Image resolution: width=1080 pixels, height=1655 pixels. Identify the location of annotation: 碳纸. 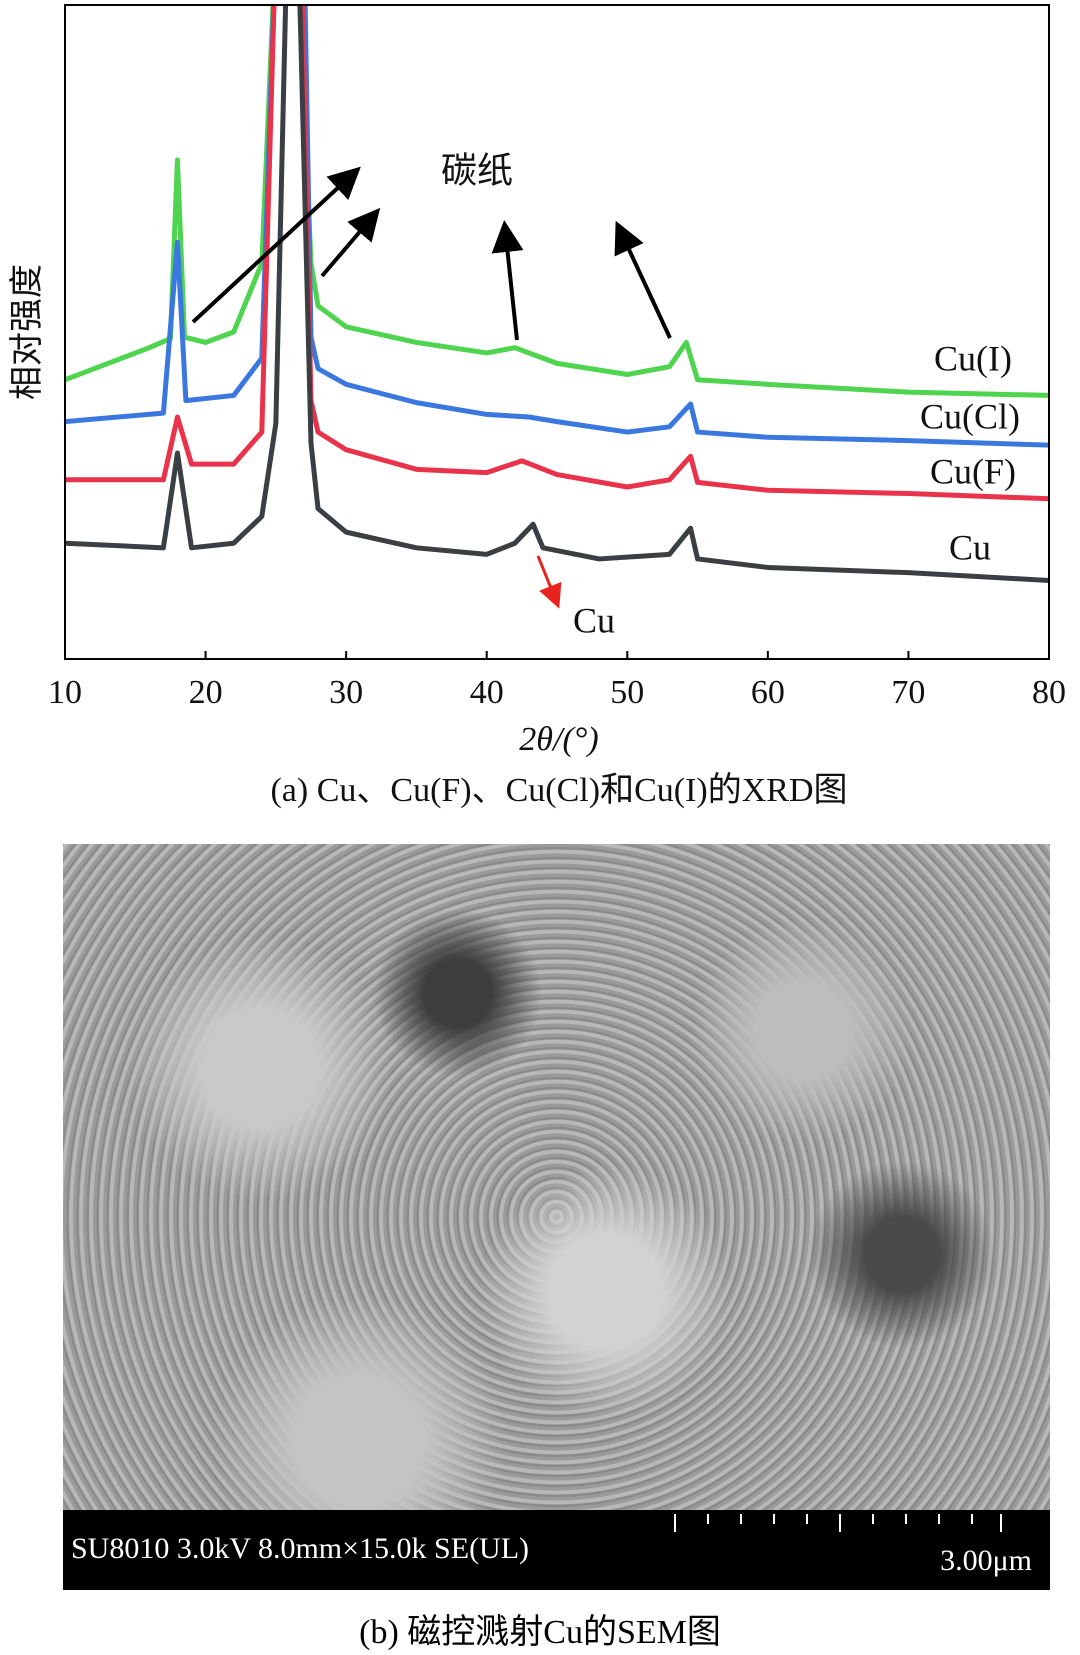
(477, 170).